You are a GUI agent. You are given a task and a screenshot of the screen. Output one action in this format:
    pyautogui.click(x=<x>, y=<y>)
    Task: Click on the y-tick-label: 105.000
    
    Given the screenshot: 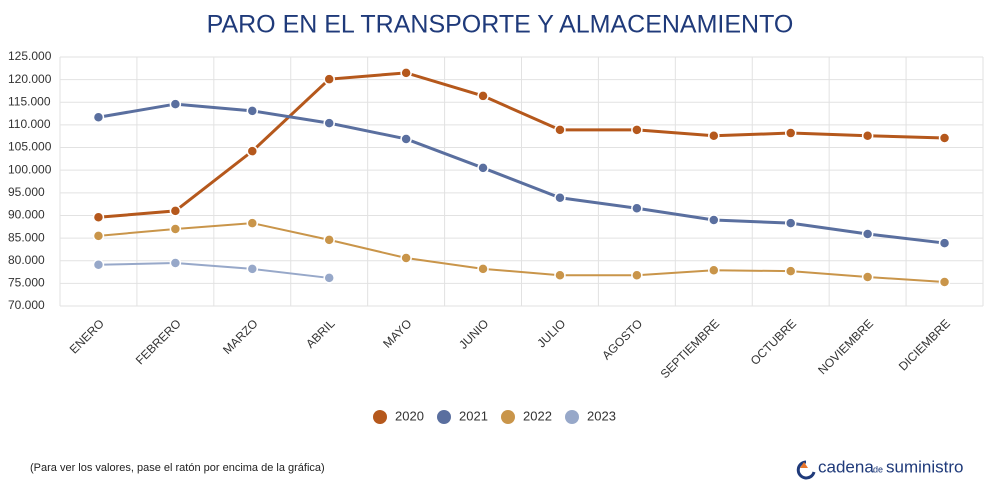 What is the action you would take?
    pyautogui.click(x=30, y=147)
    